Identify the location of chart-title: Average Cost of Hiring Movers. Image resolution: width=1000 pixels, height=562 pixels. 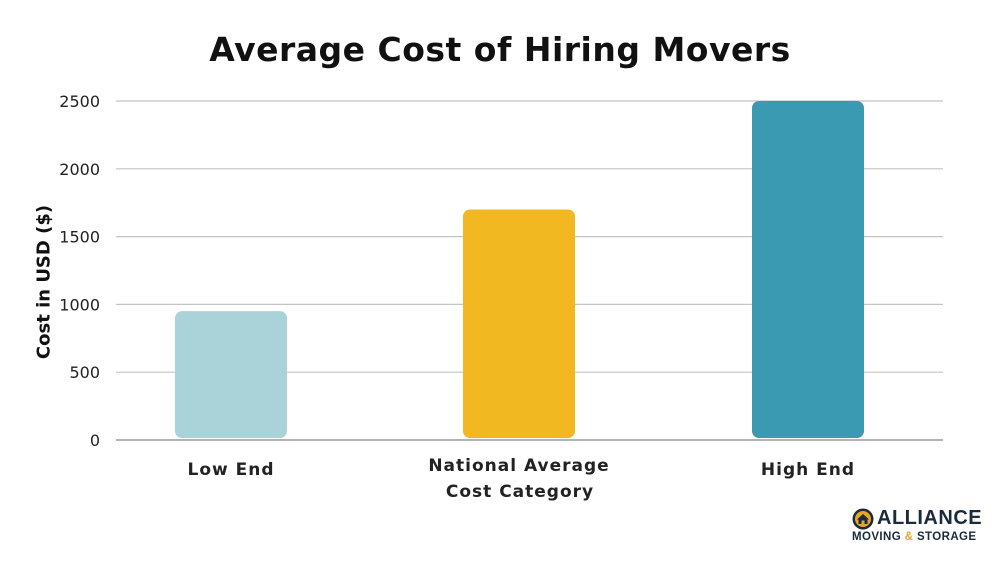
(500, 49).